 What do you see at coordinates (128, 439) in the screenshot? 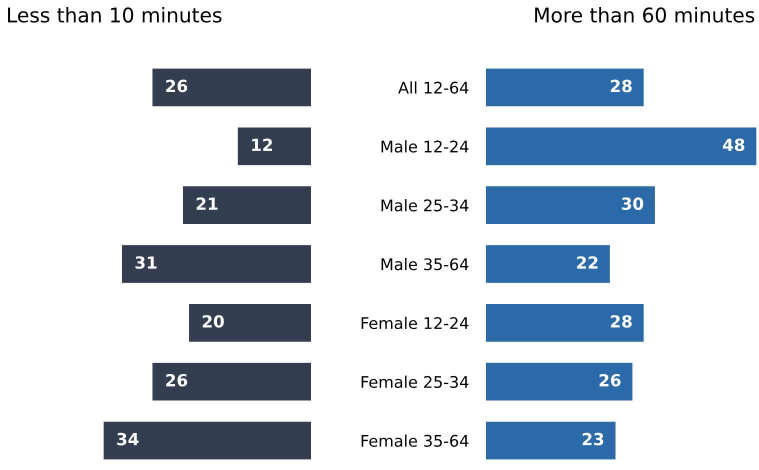
I see `data-label: 34` at bounding box center [128, 439].